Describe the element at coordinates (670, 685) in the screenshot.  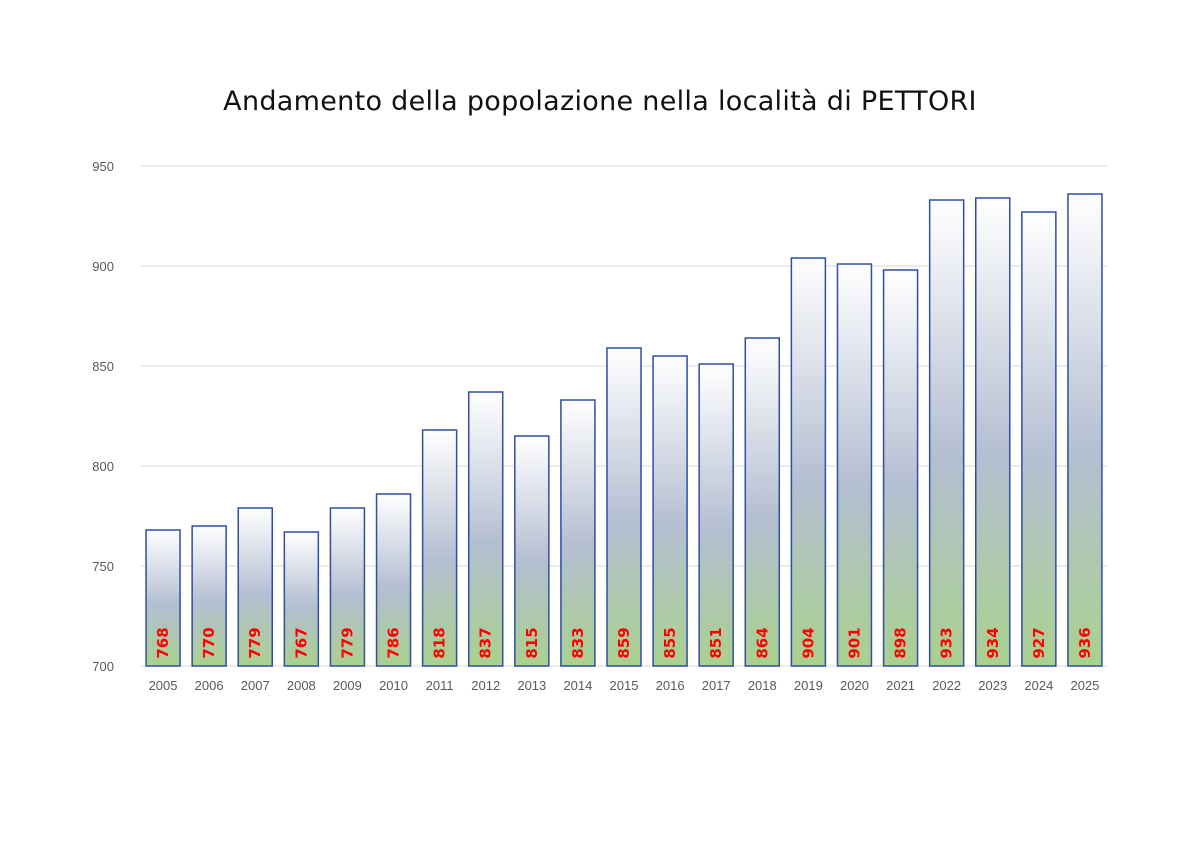
I see `x-tick-label: 2016` at that location.